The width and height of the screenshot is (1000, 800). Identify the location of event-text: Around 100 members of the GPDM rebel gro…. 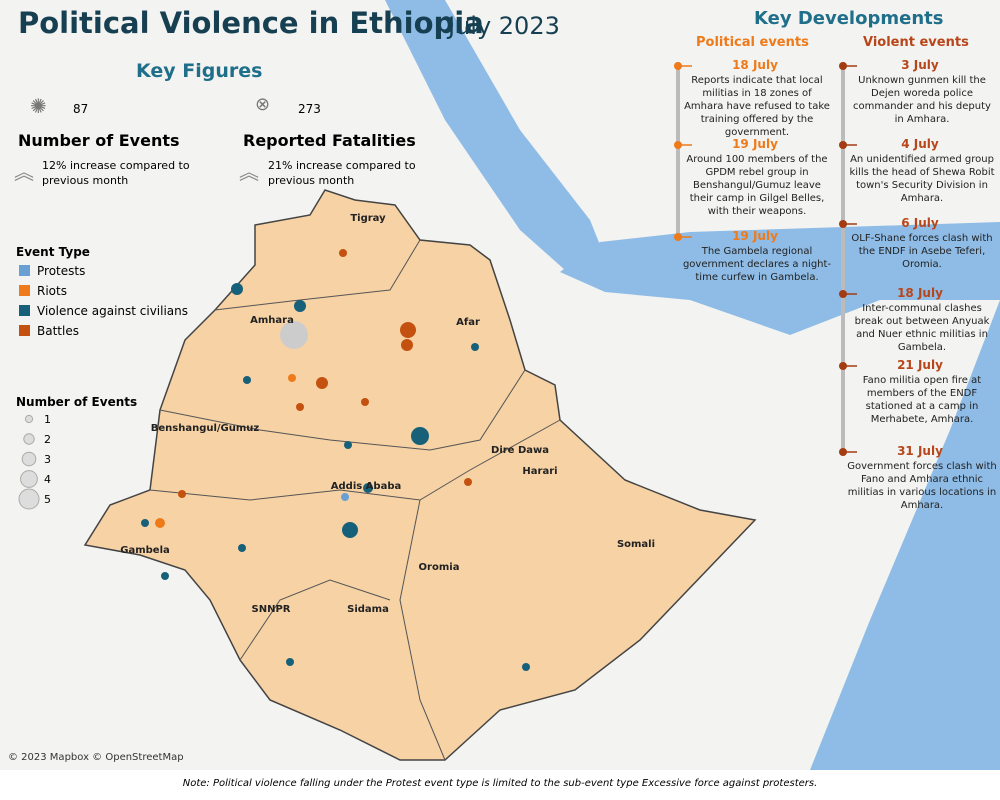
(757, 185).